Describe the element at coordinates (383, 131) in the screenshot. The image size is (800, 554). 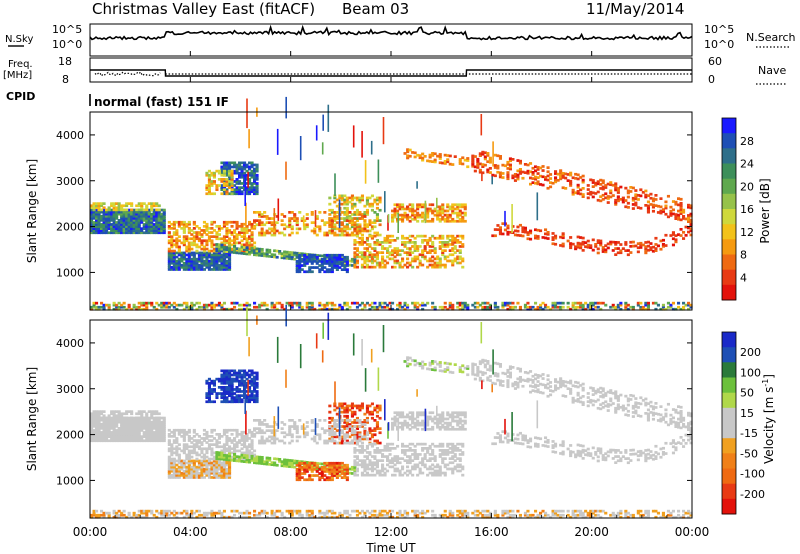
I see `power-streak` at that location.